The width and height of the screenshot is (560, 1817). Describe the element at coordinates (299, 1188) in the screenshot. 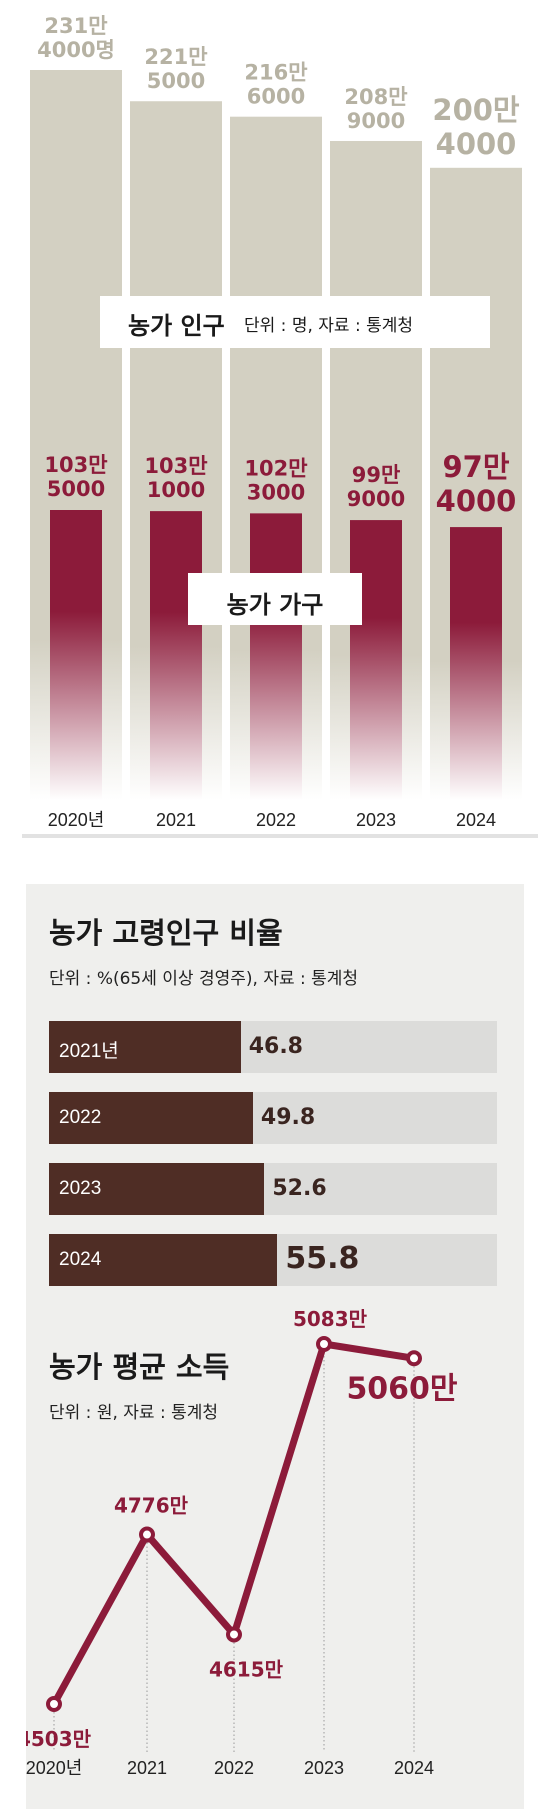

I see `elderly-ratio-value: 52.6` at that location.